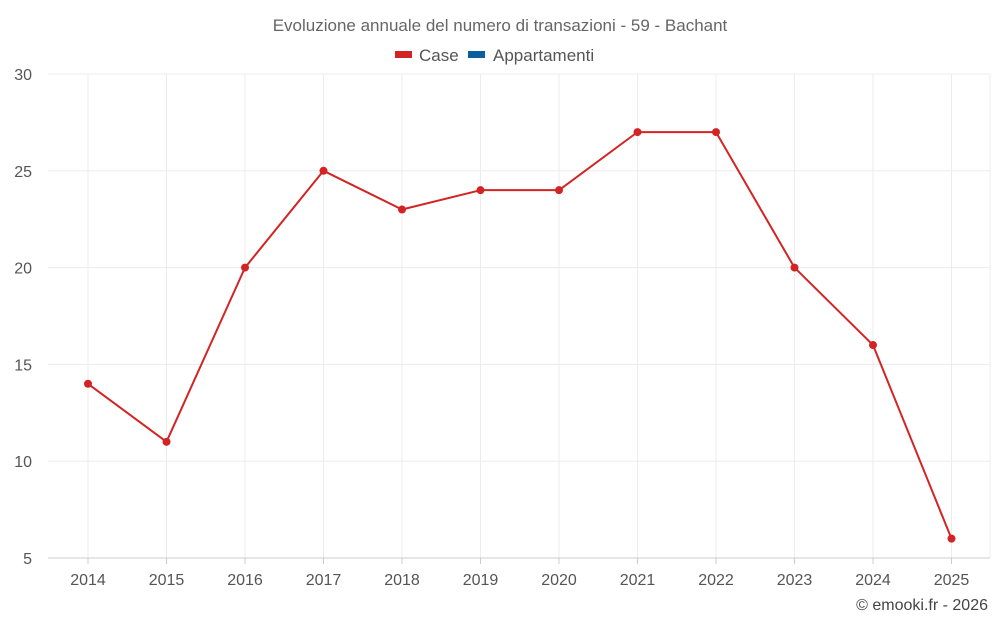 The height and width of the screenshot is (625, 1000). What do you see at coordinates (23, 365) in the screenshot?
I see `y-tick-label: 15` at bounding box center [23, 365].